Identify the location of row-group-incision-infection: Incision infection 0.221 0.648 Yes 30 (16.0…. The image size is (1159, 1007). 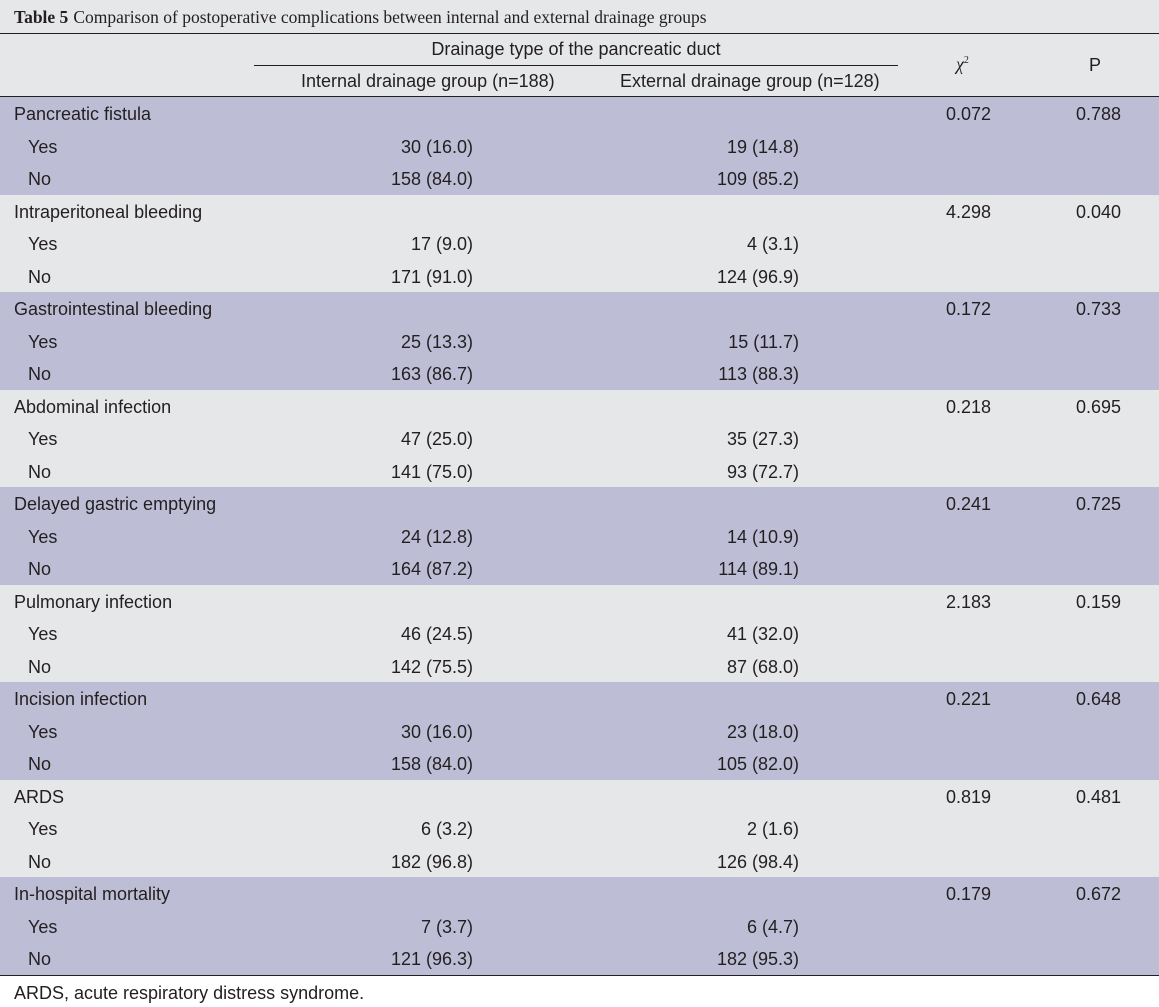
(579, 731).